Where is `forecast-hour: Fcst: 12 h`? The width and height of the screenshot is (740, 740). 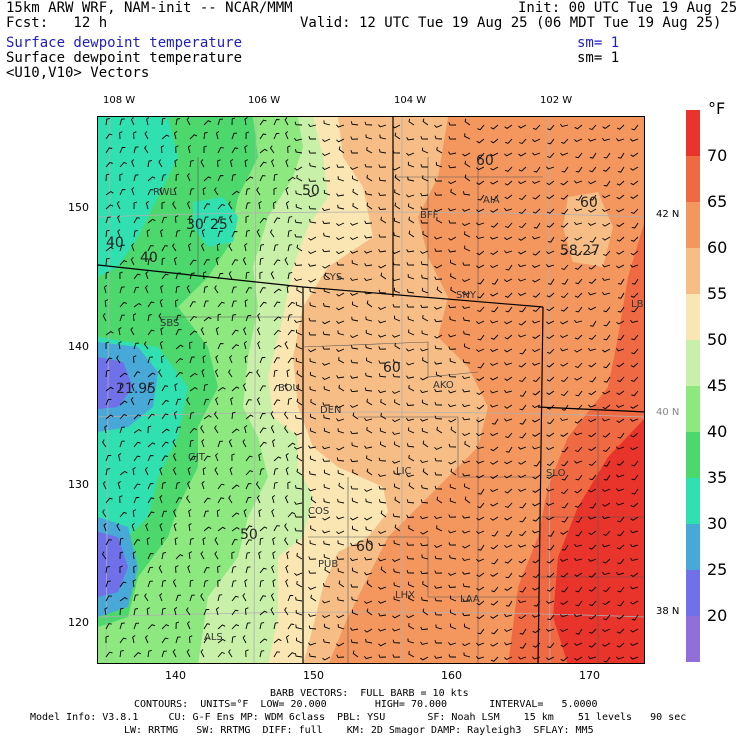
forecast-hour: Fcst: 12 h is located at coordinates (57, 23).